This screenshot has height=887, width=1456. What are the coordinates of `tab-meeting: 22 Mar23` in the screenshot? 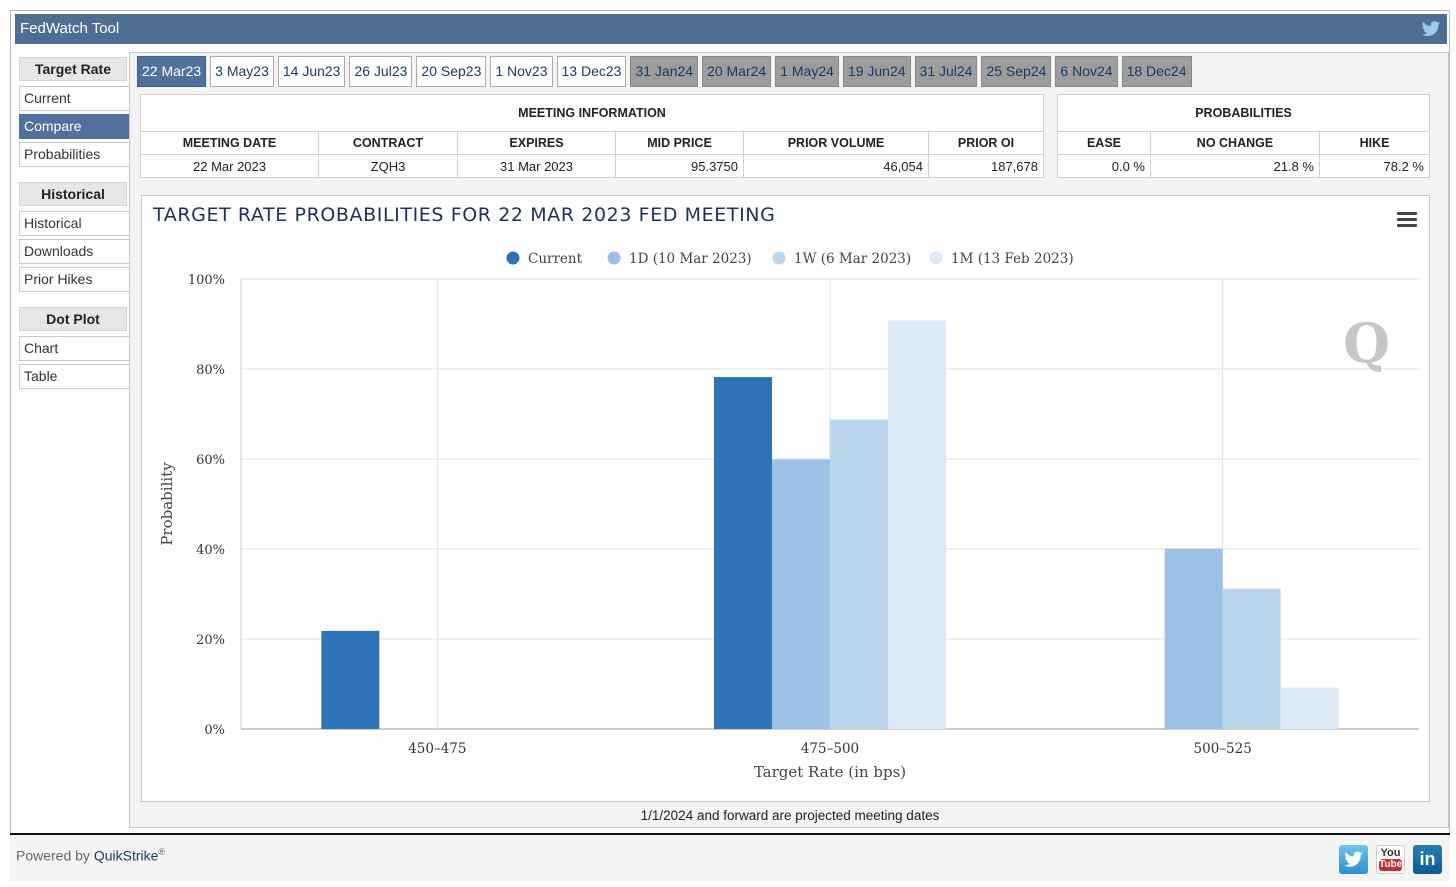 It's located at (172, 71).